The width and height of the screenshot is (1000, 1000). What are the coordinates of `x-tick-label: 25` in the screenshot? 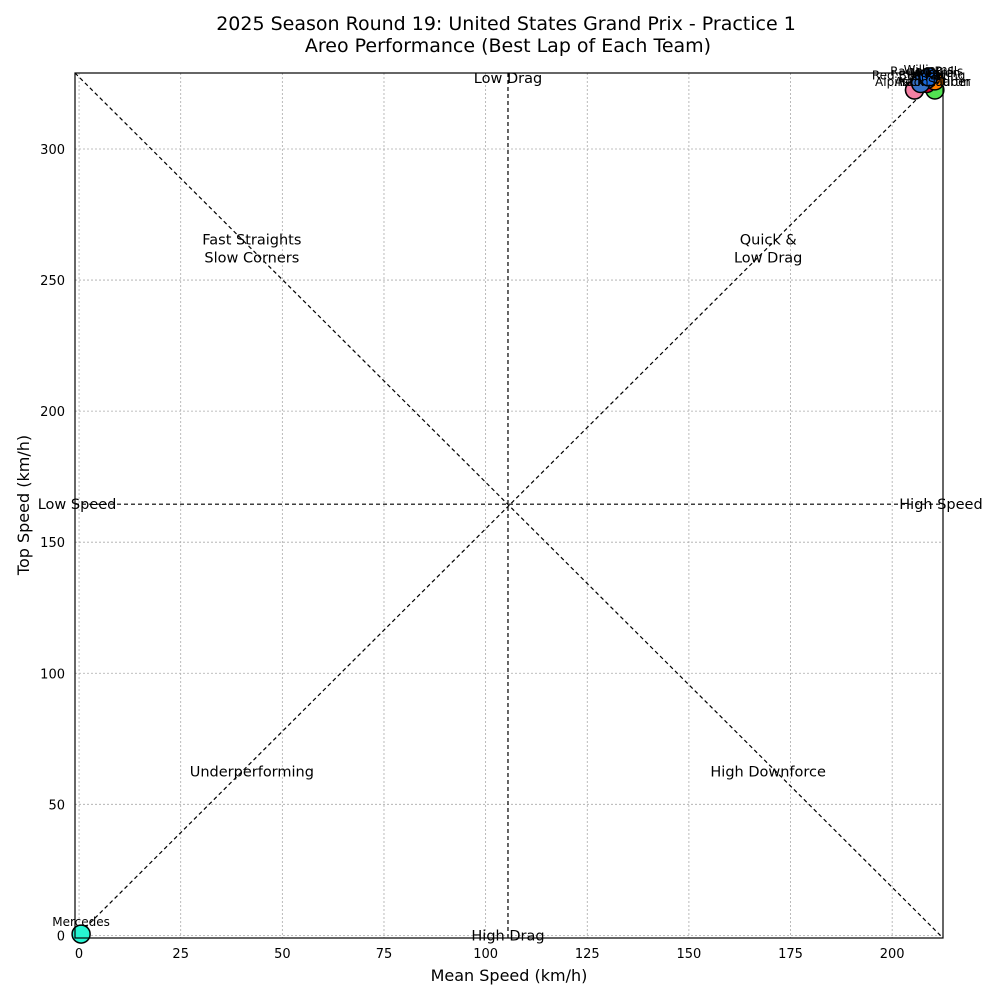 It's located at (180, 954).